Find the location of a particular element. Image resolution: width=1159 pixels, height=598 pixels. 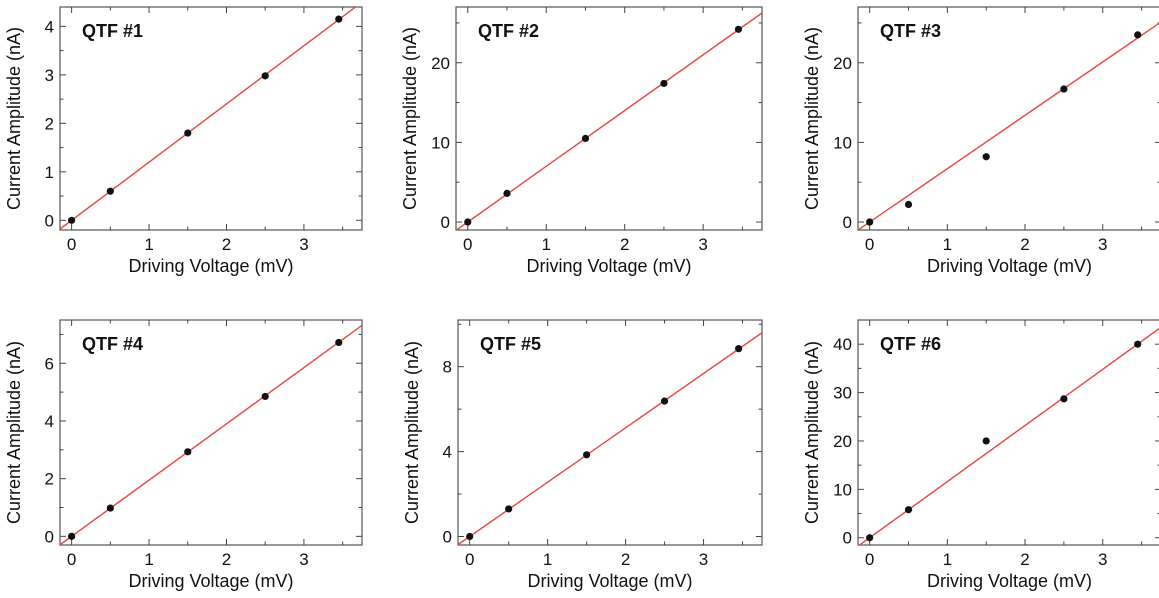

y-tick-label: 30 is located at coordinates (842, 393).